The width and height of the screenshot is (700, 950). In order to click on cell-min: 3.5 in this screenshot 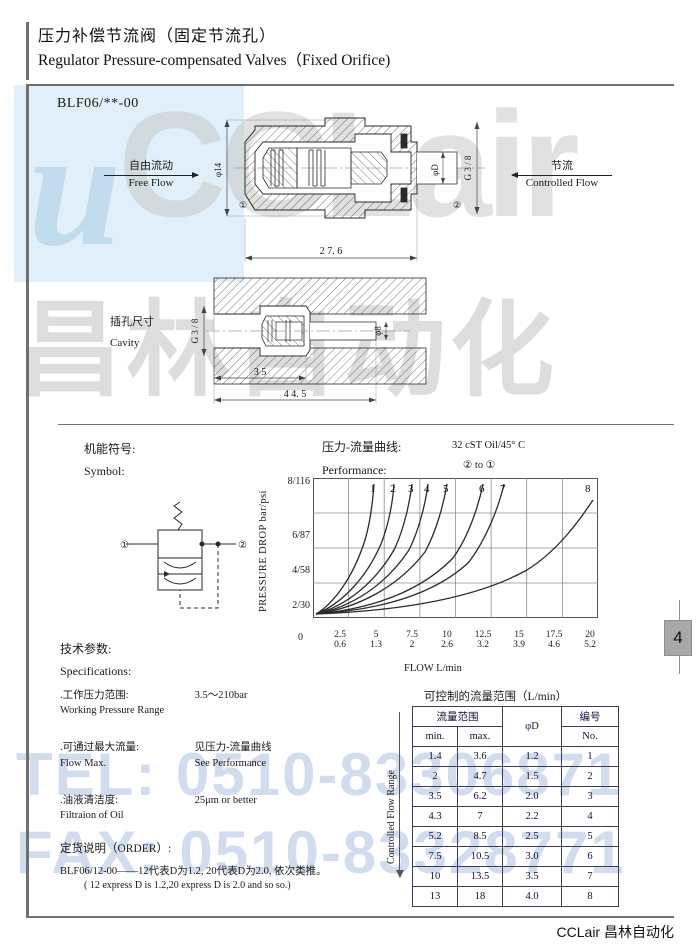, I will do `click(435, 796)`.